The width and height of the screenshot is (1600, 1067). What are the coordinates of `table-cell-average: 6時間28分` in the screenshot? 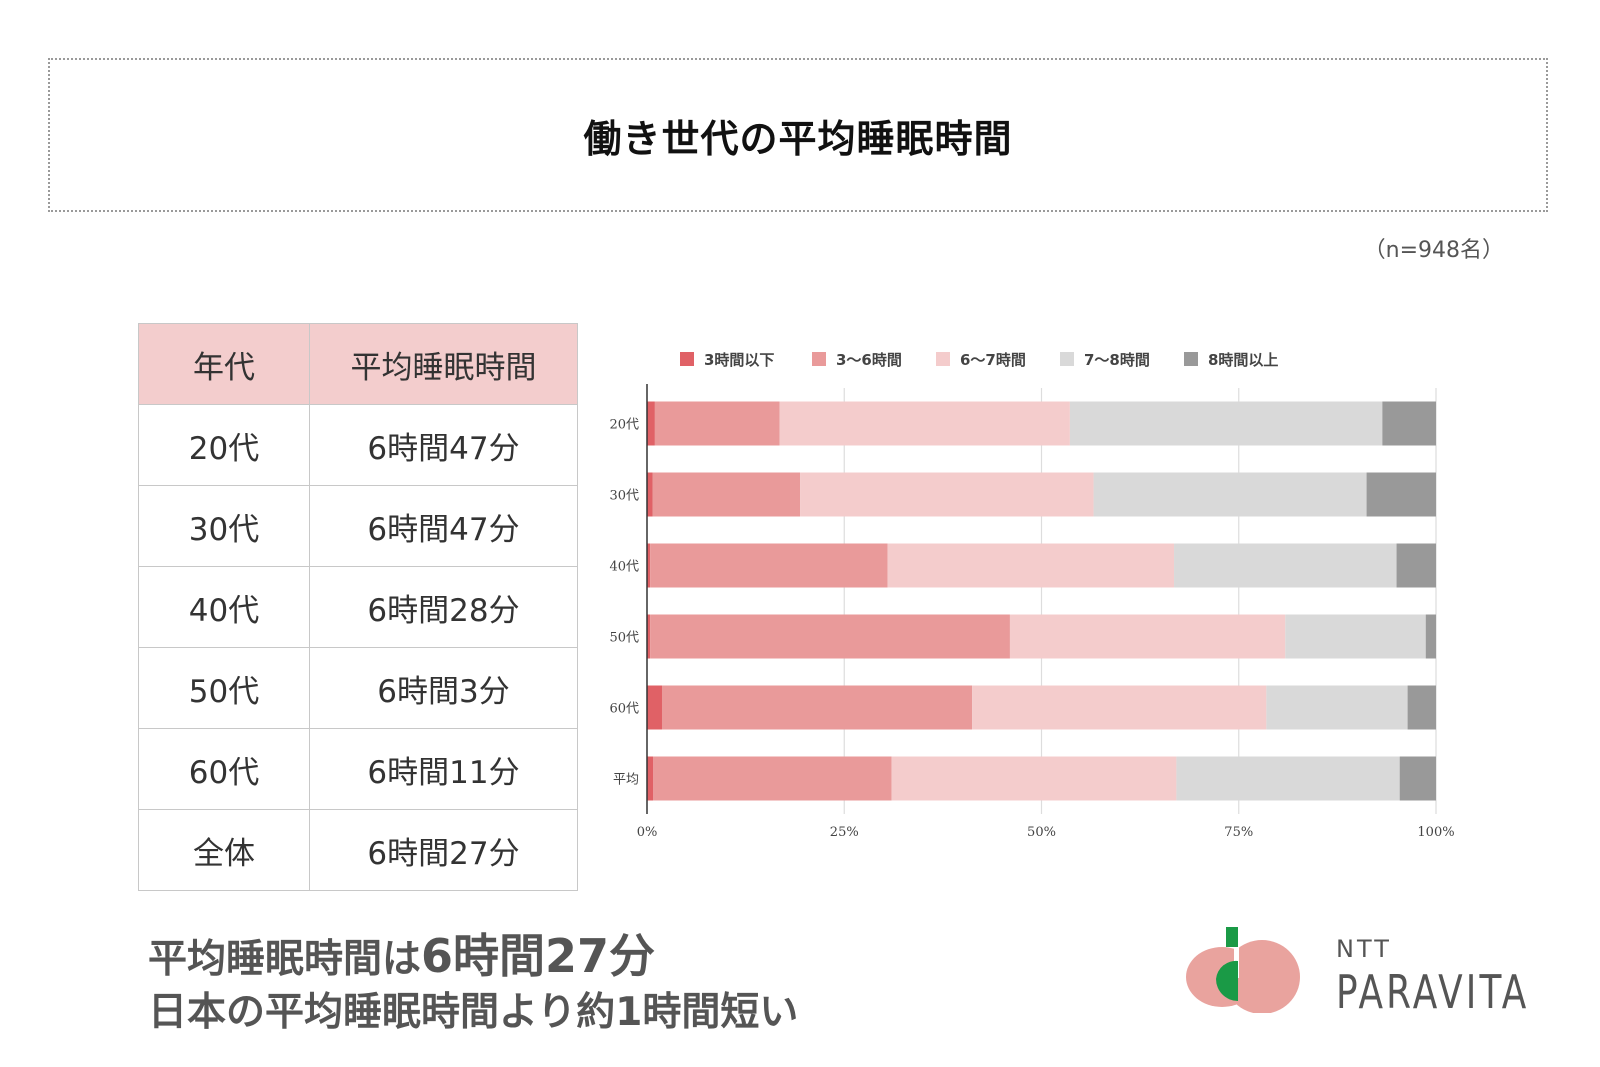 It's located at (443, 607).